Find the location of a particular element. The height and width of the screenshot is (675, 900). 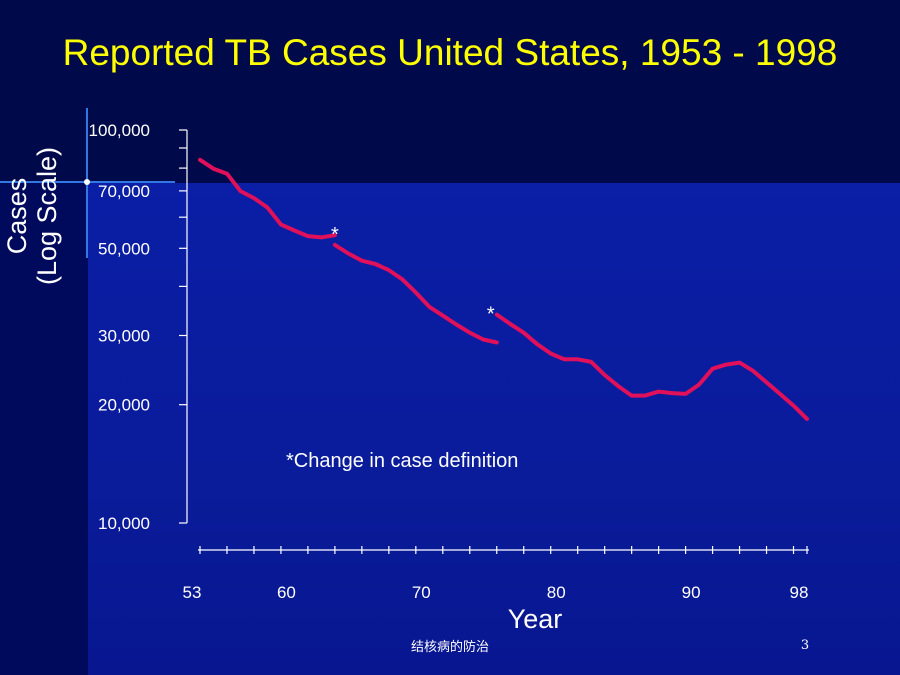

x-tick-label: 70 is located at coordinates (421, 592).